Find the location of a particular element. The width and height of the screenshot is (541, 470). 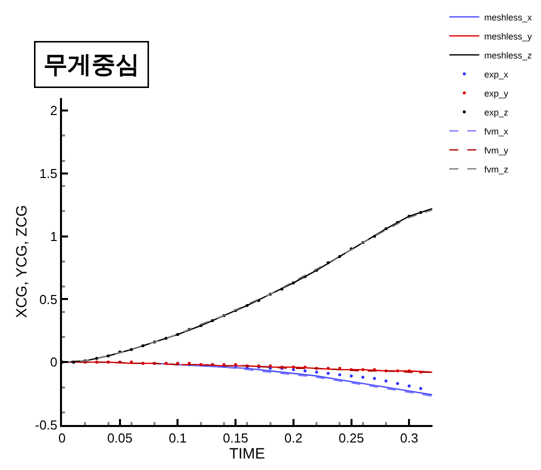

x-tick-label: 0.3 is located at coordinates (409, 438).